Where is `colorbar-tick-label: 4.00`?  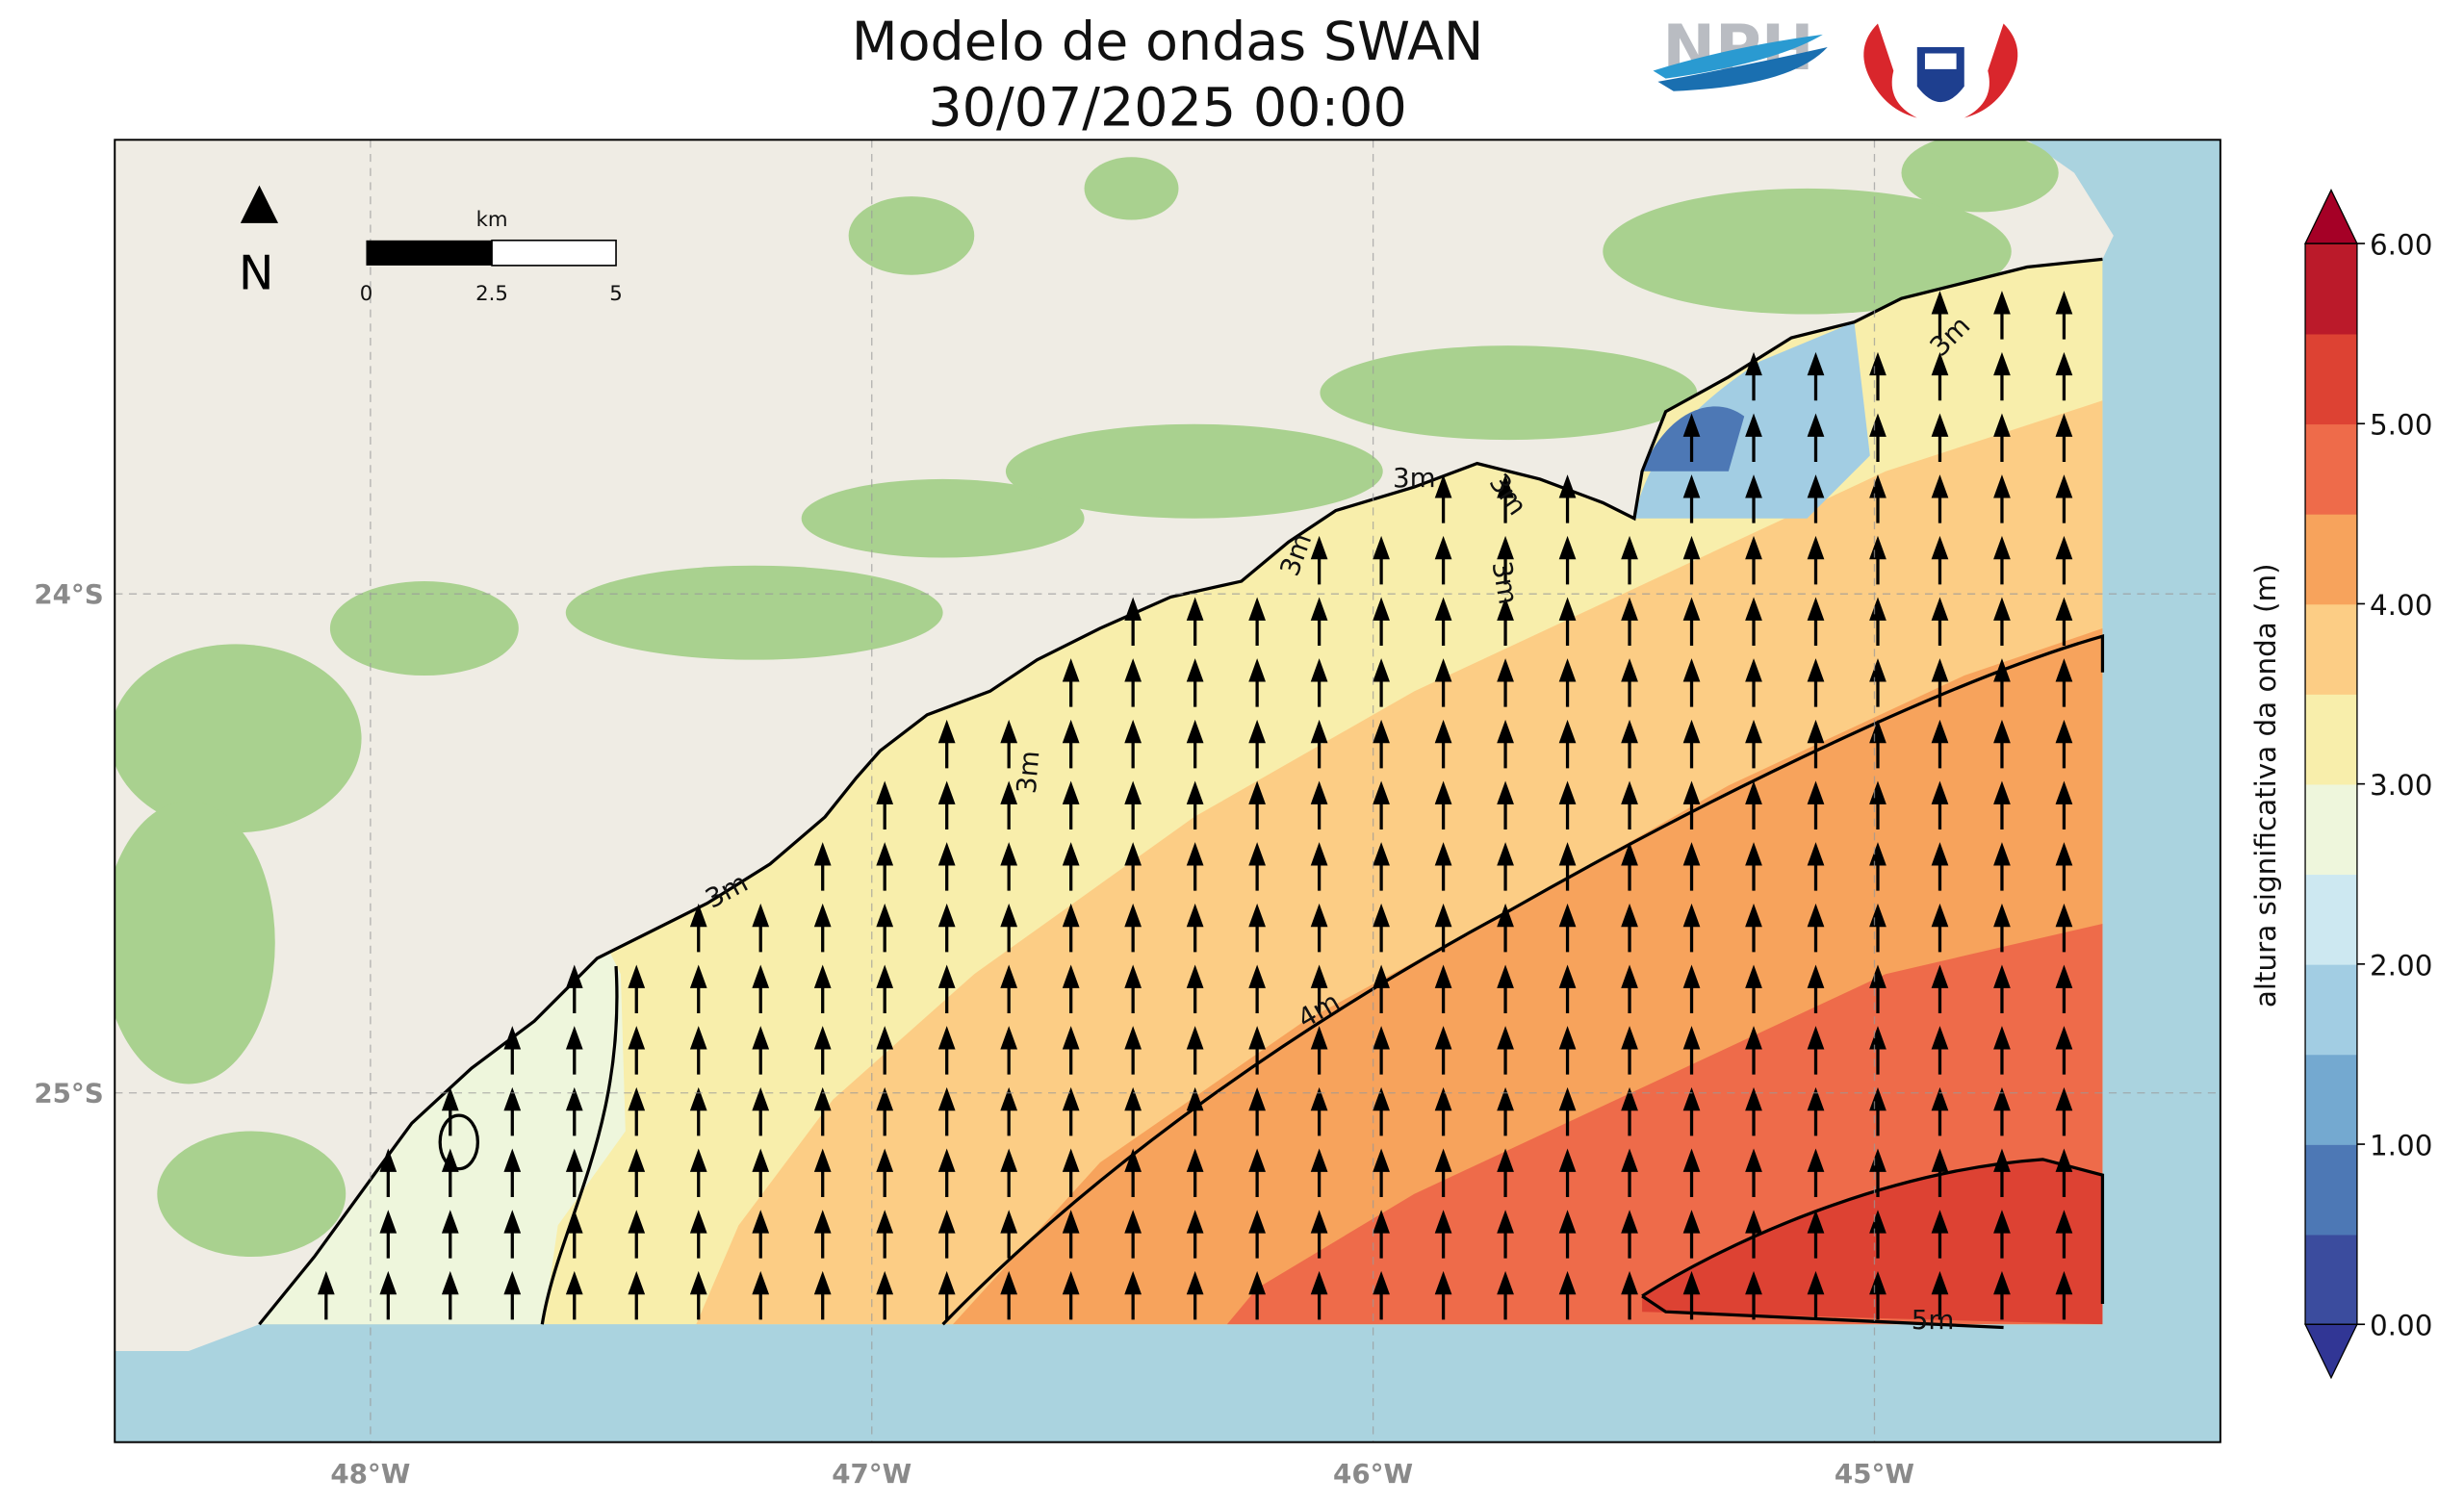 colorbar-tick-label: 4.00 is located at coordinates (2401, 605).